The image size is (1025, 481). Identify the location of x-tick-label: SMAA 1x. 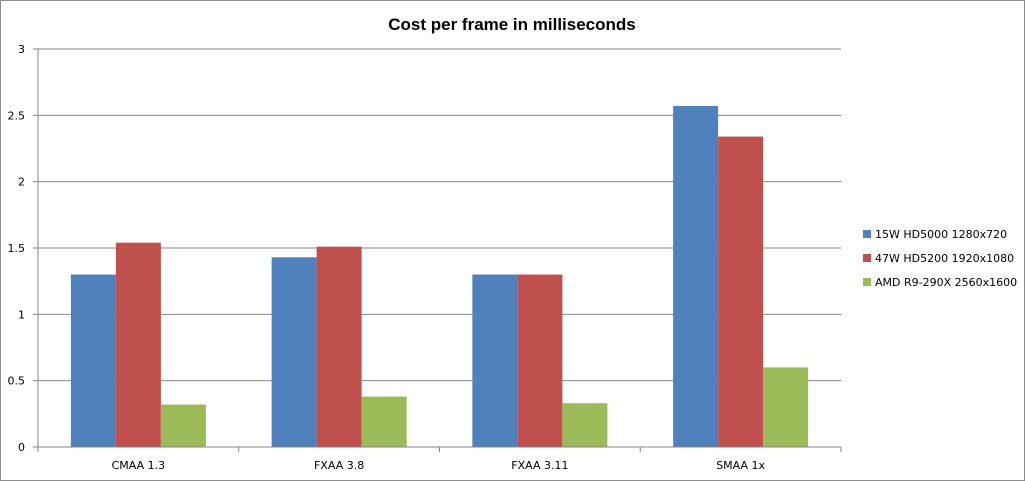
(740, 465).